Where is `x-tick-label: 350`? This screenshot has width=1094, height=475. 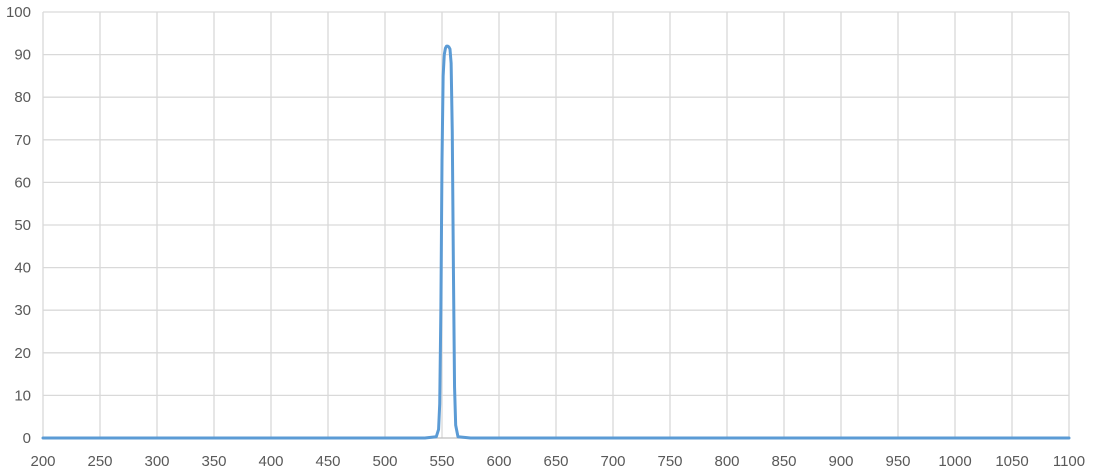 x-tick-label: 350 is located at coordinates (213, 461).